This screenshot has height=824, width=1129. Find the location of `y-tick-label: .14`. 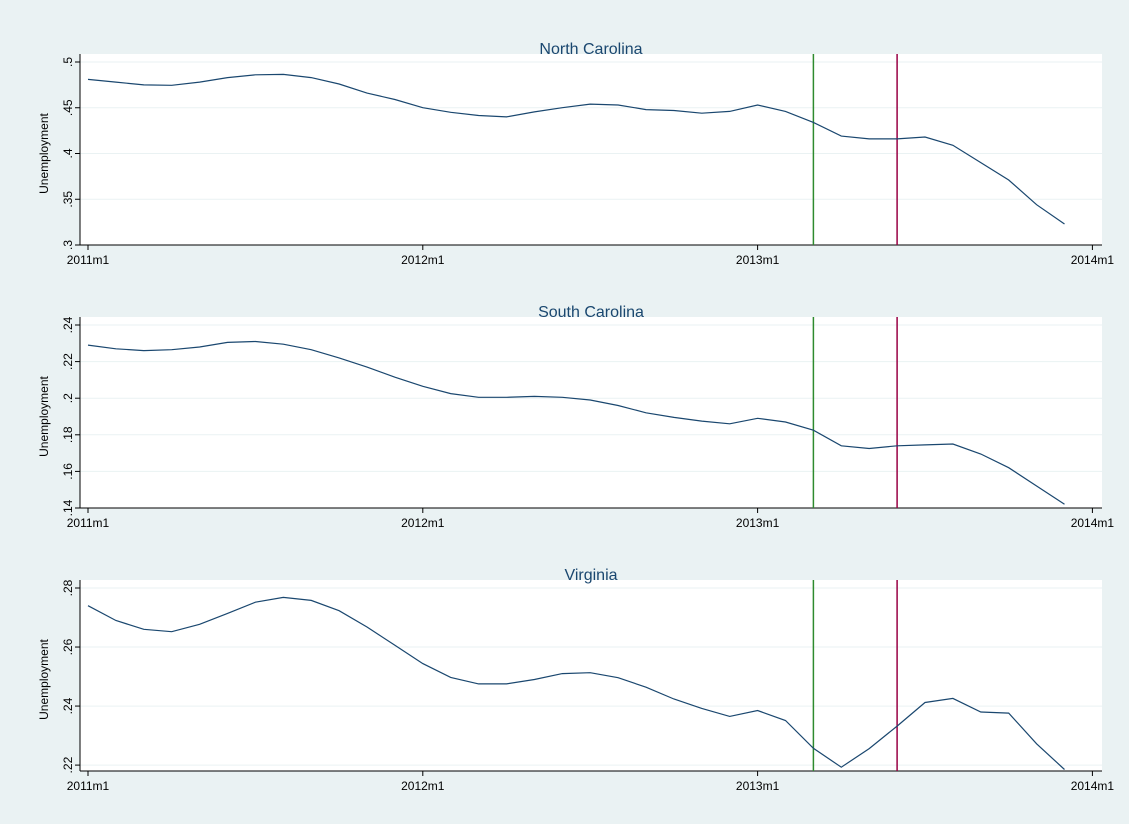

y-tick-label: .14 is located at coordinates (68, 507).